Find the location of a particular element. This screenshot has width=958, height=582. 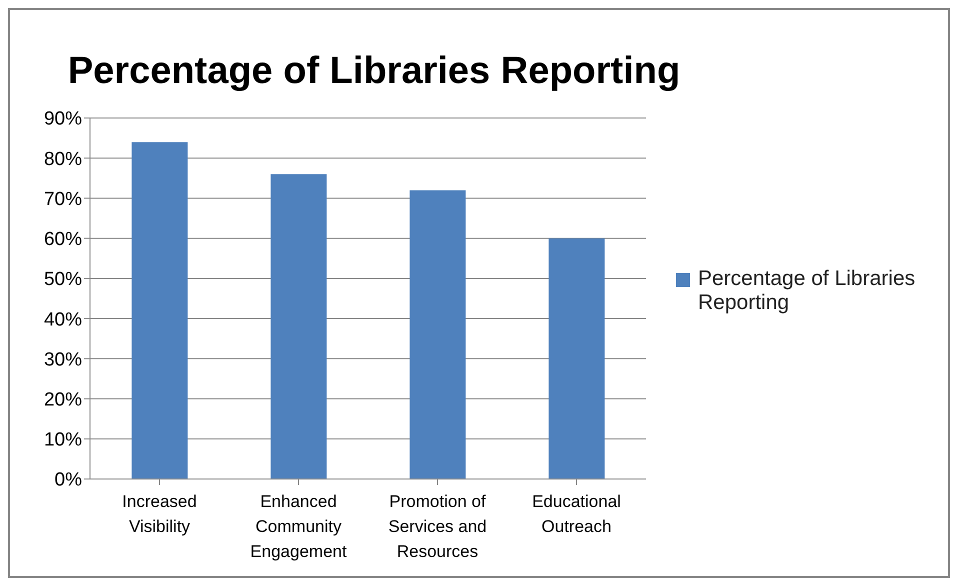

y-tick-label: 0% is located at coordinates (68, 480).